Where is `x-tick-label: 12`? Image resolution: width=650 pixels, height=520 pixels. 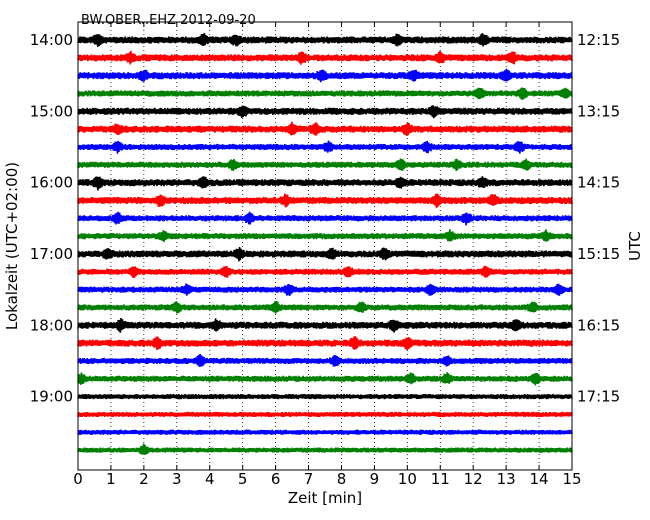
x-tick-label: 12 is located at coordinates (473, 479).